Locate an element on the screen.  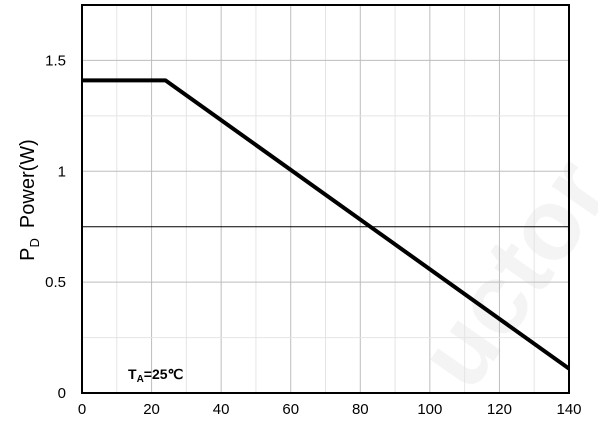
y-tick-label: 1 is located at coordinates (62, 171).